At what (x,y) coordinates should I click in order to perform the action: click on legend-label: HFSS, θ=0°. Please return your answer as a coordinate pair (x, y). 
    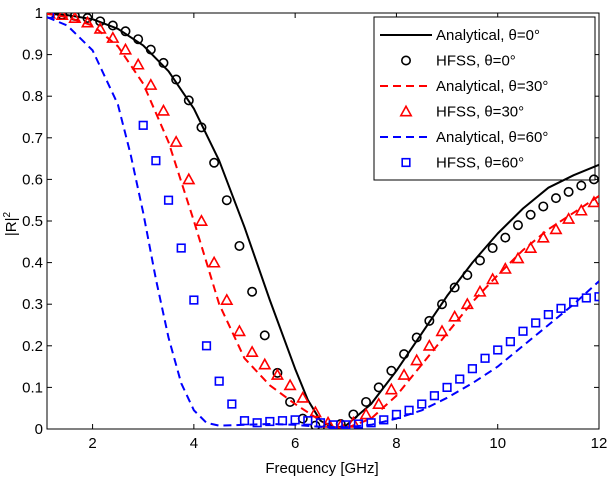
    Looking at the image, I should click on (476, 61).